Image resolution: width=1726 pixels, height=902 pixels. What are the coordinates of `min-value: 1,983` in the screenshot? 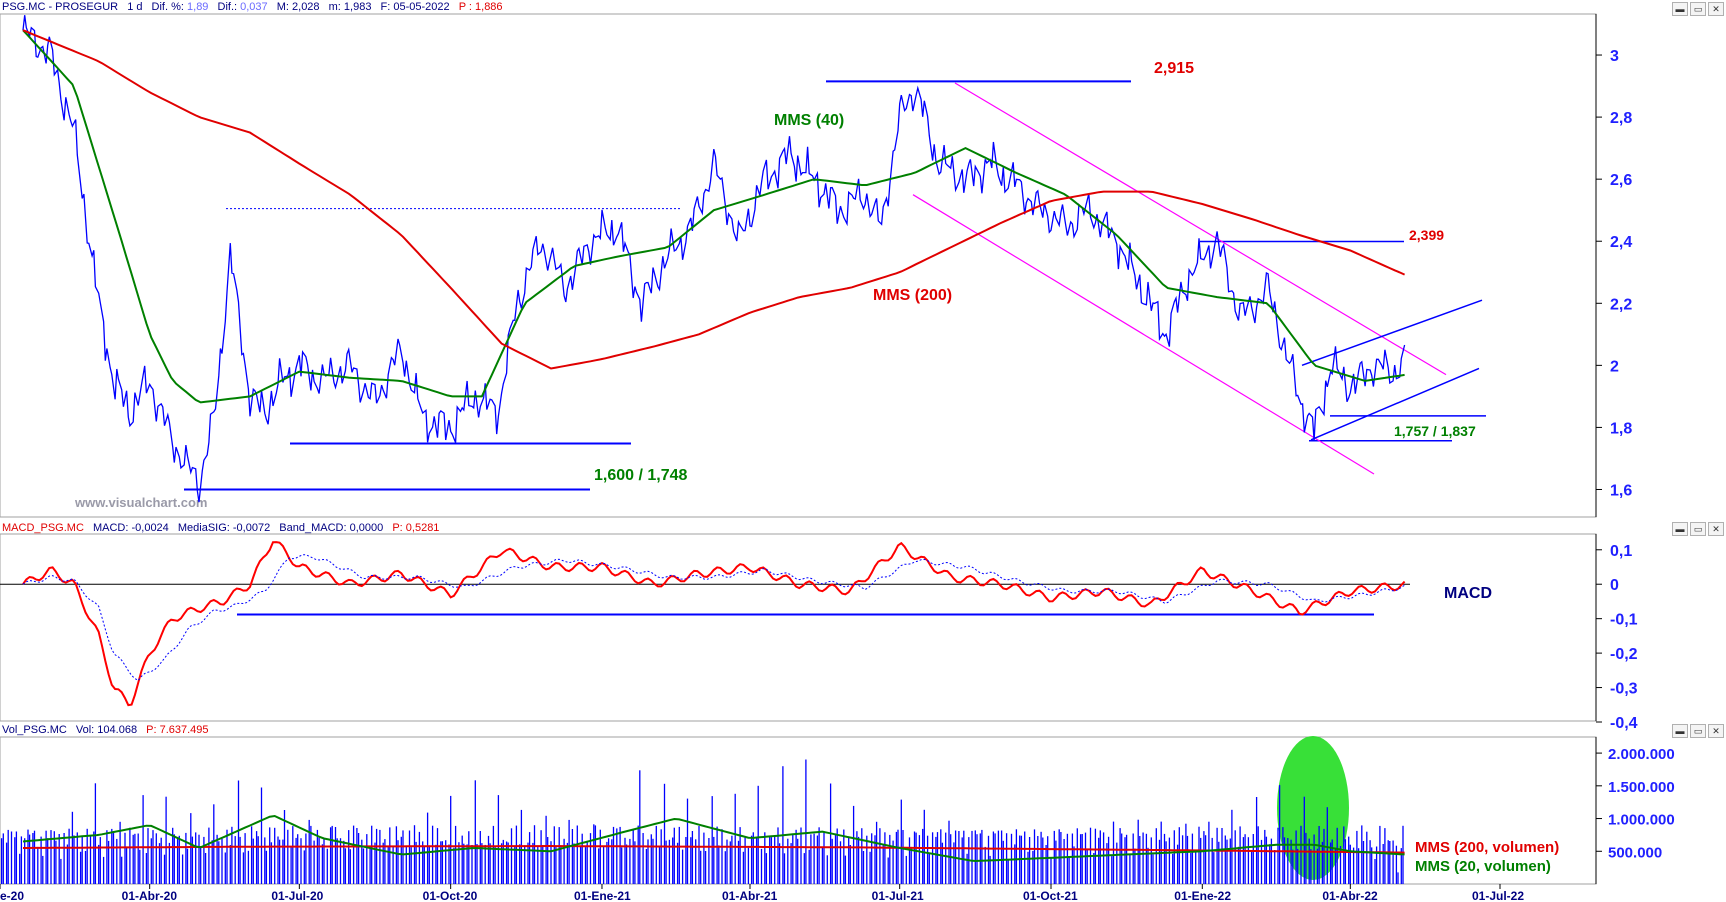 It's located at (357, 7).